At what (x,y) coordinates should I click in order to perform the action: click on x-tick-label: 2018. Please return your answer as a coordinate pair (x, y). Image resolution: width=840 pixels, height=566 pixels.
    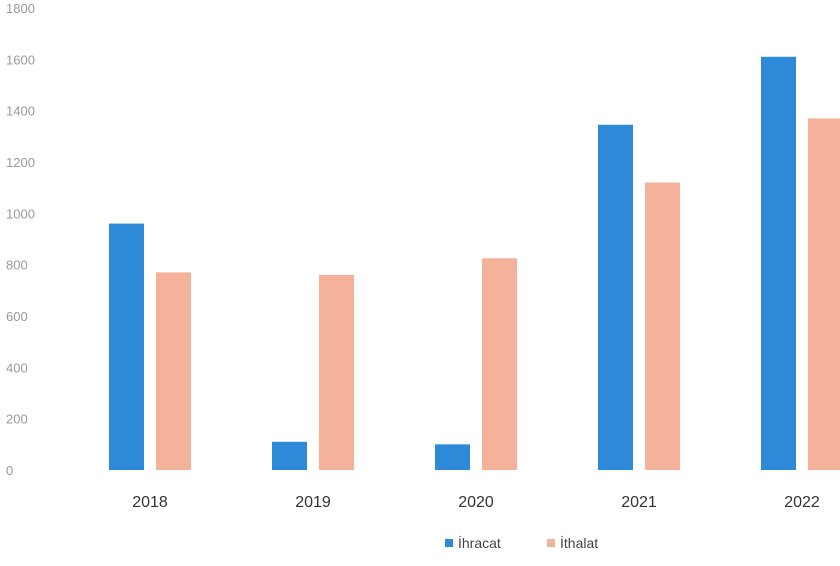
    Looking at the image, I should click on (150, 502).